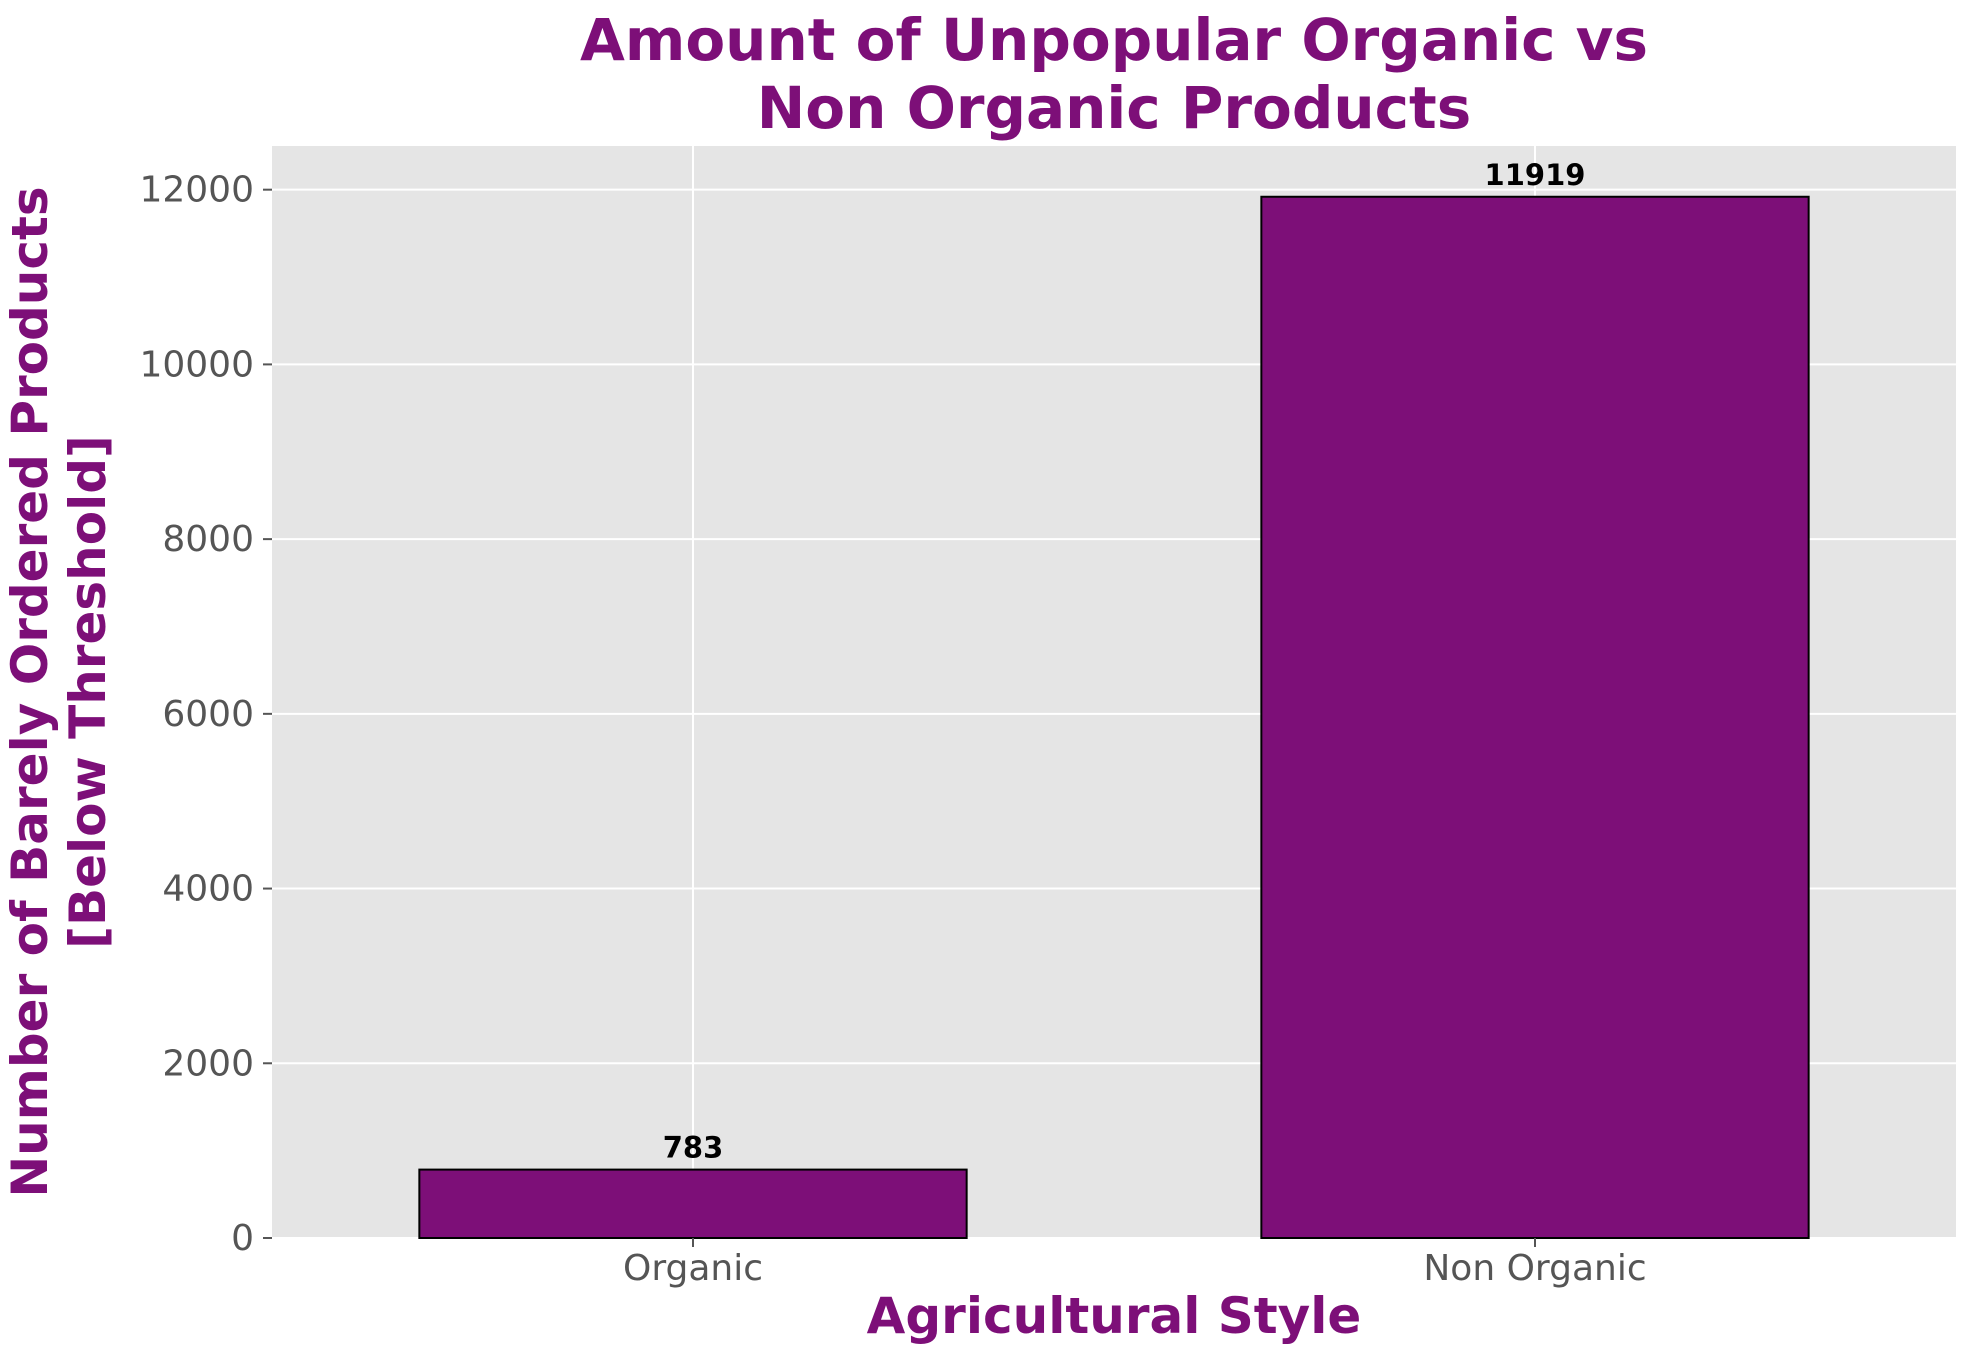 Image resolution: width=1966 pixels, height=1356 pixels. What do you see at coordinates (242, 1238) in the screenshot?
I see `y-tick-label: 0` at bounding box center [242, 1238].